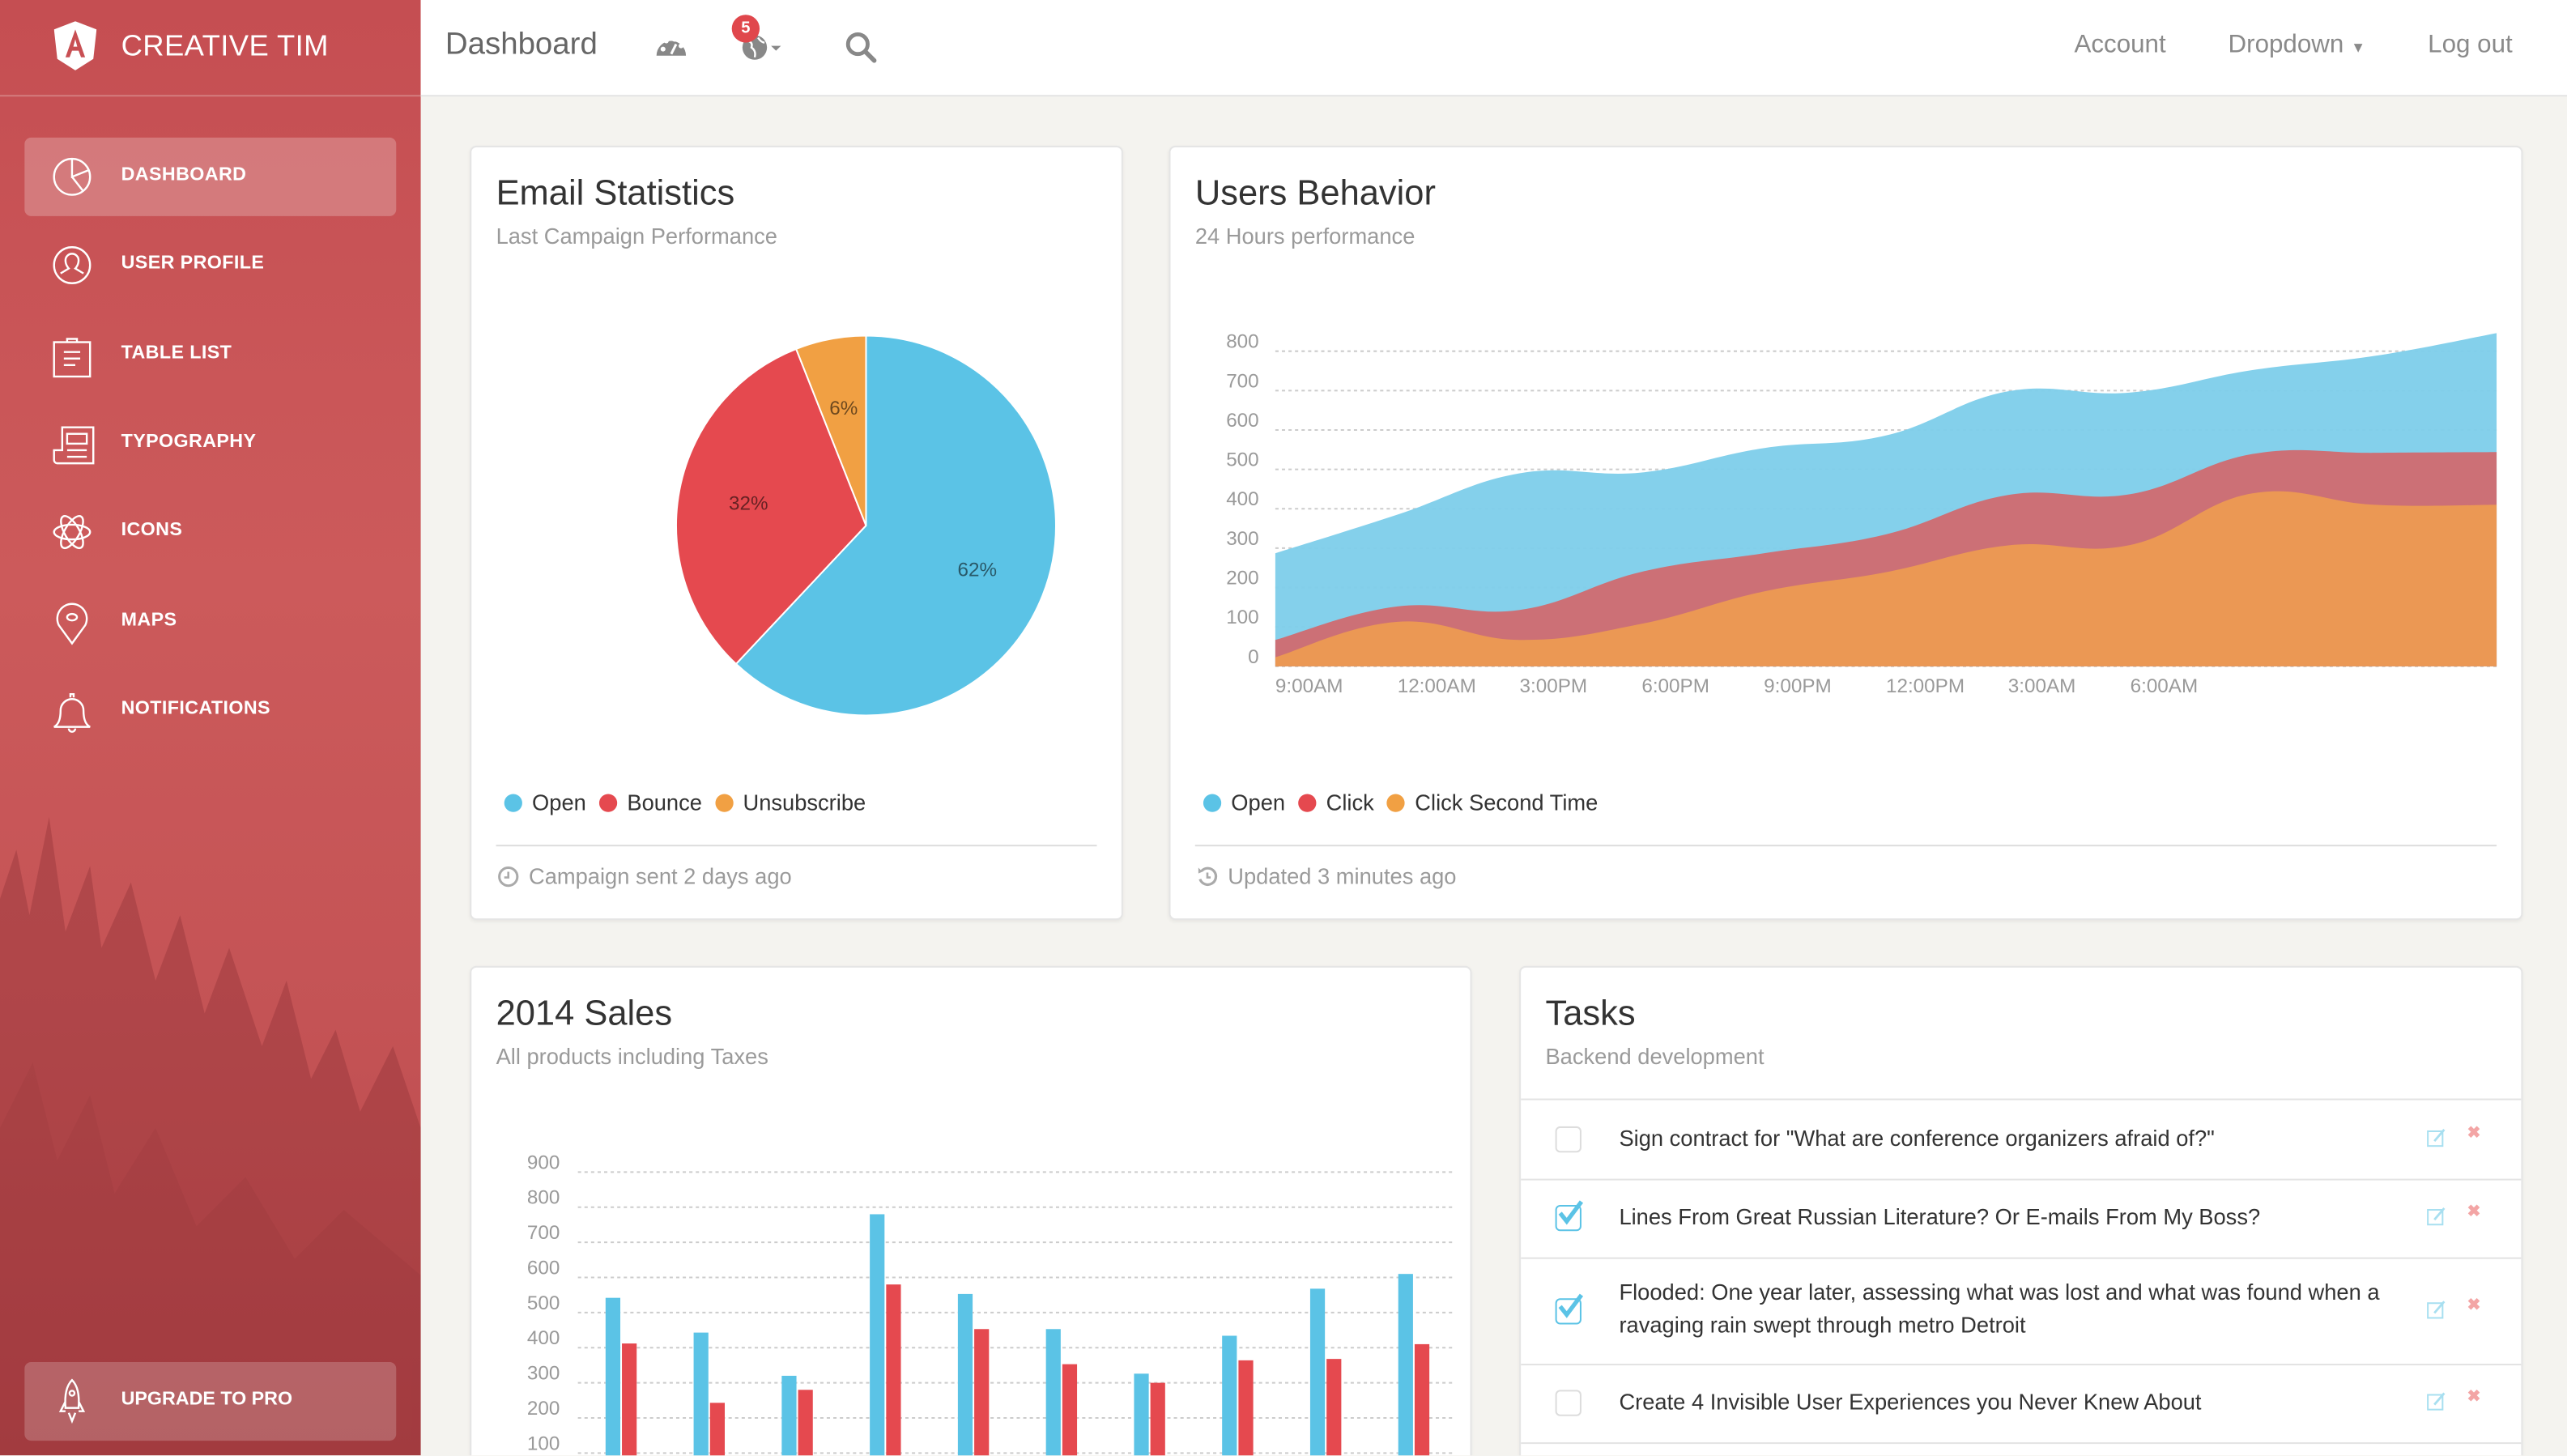 The height and width of the screenshot is (1456, 2567). What do you see at coordinates (72, 176) in the screenshot?
I see `pie-chart-icon` at bounding box center [72, 176].